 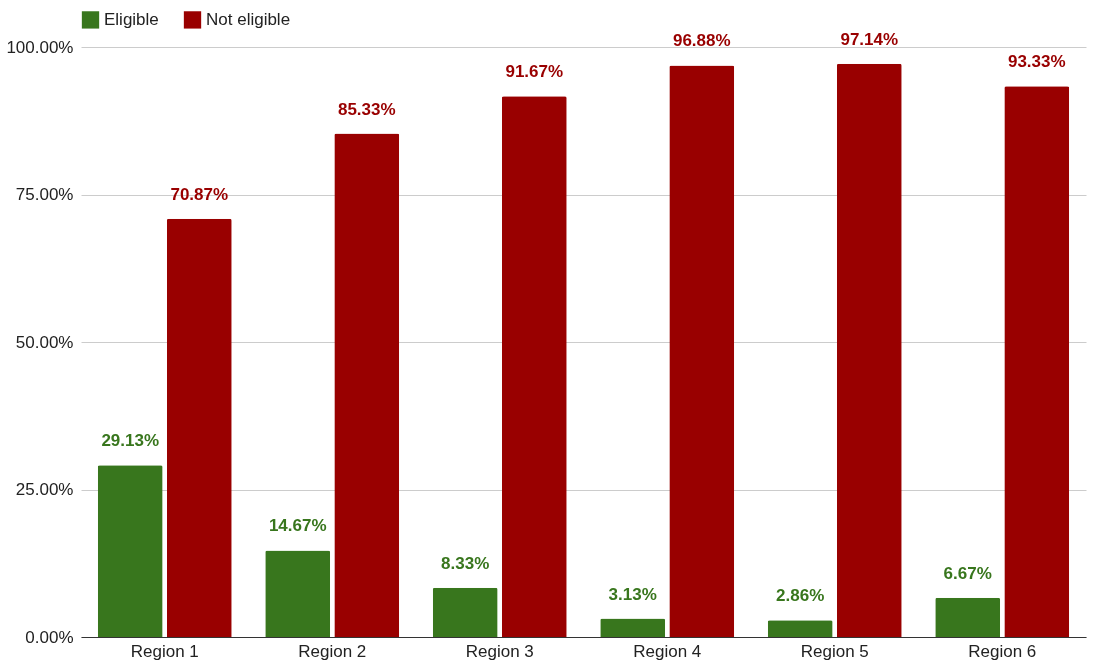 I want to click on data-label: 2.86%, so click(x=800, y=596).